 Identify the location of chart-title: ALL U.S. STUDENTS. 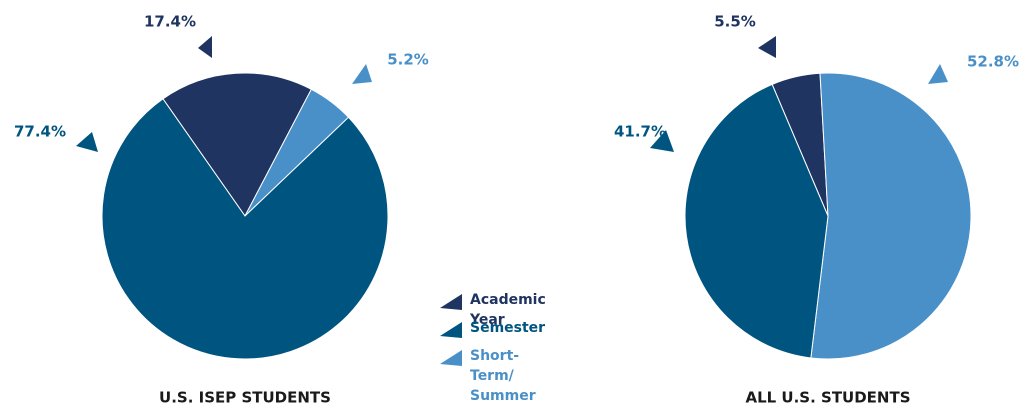
(827, 398).